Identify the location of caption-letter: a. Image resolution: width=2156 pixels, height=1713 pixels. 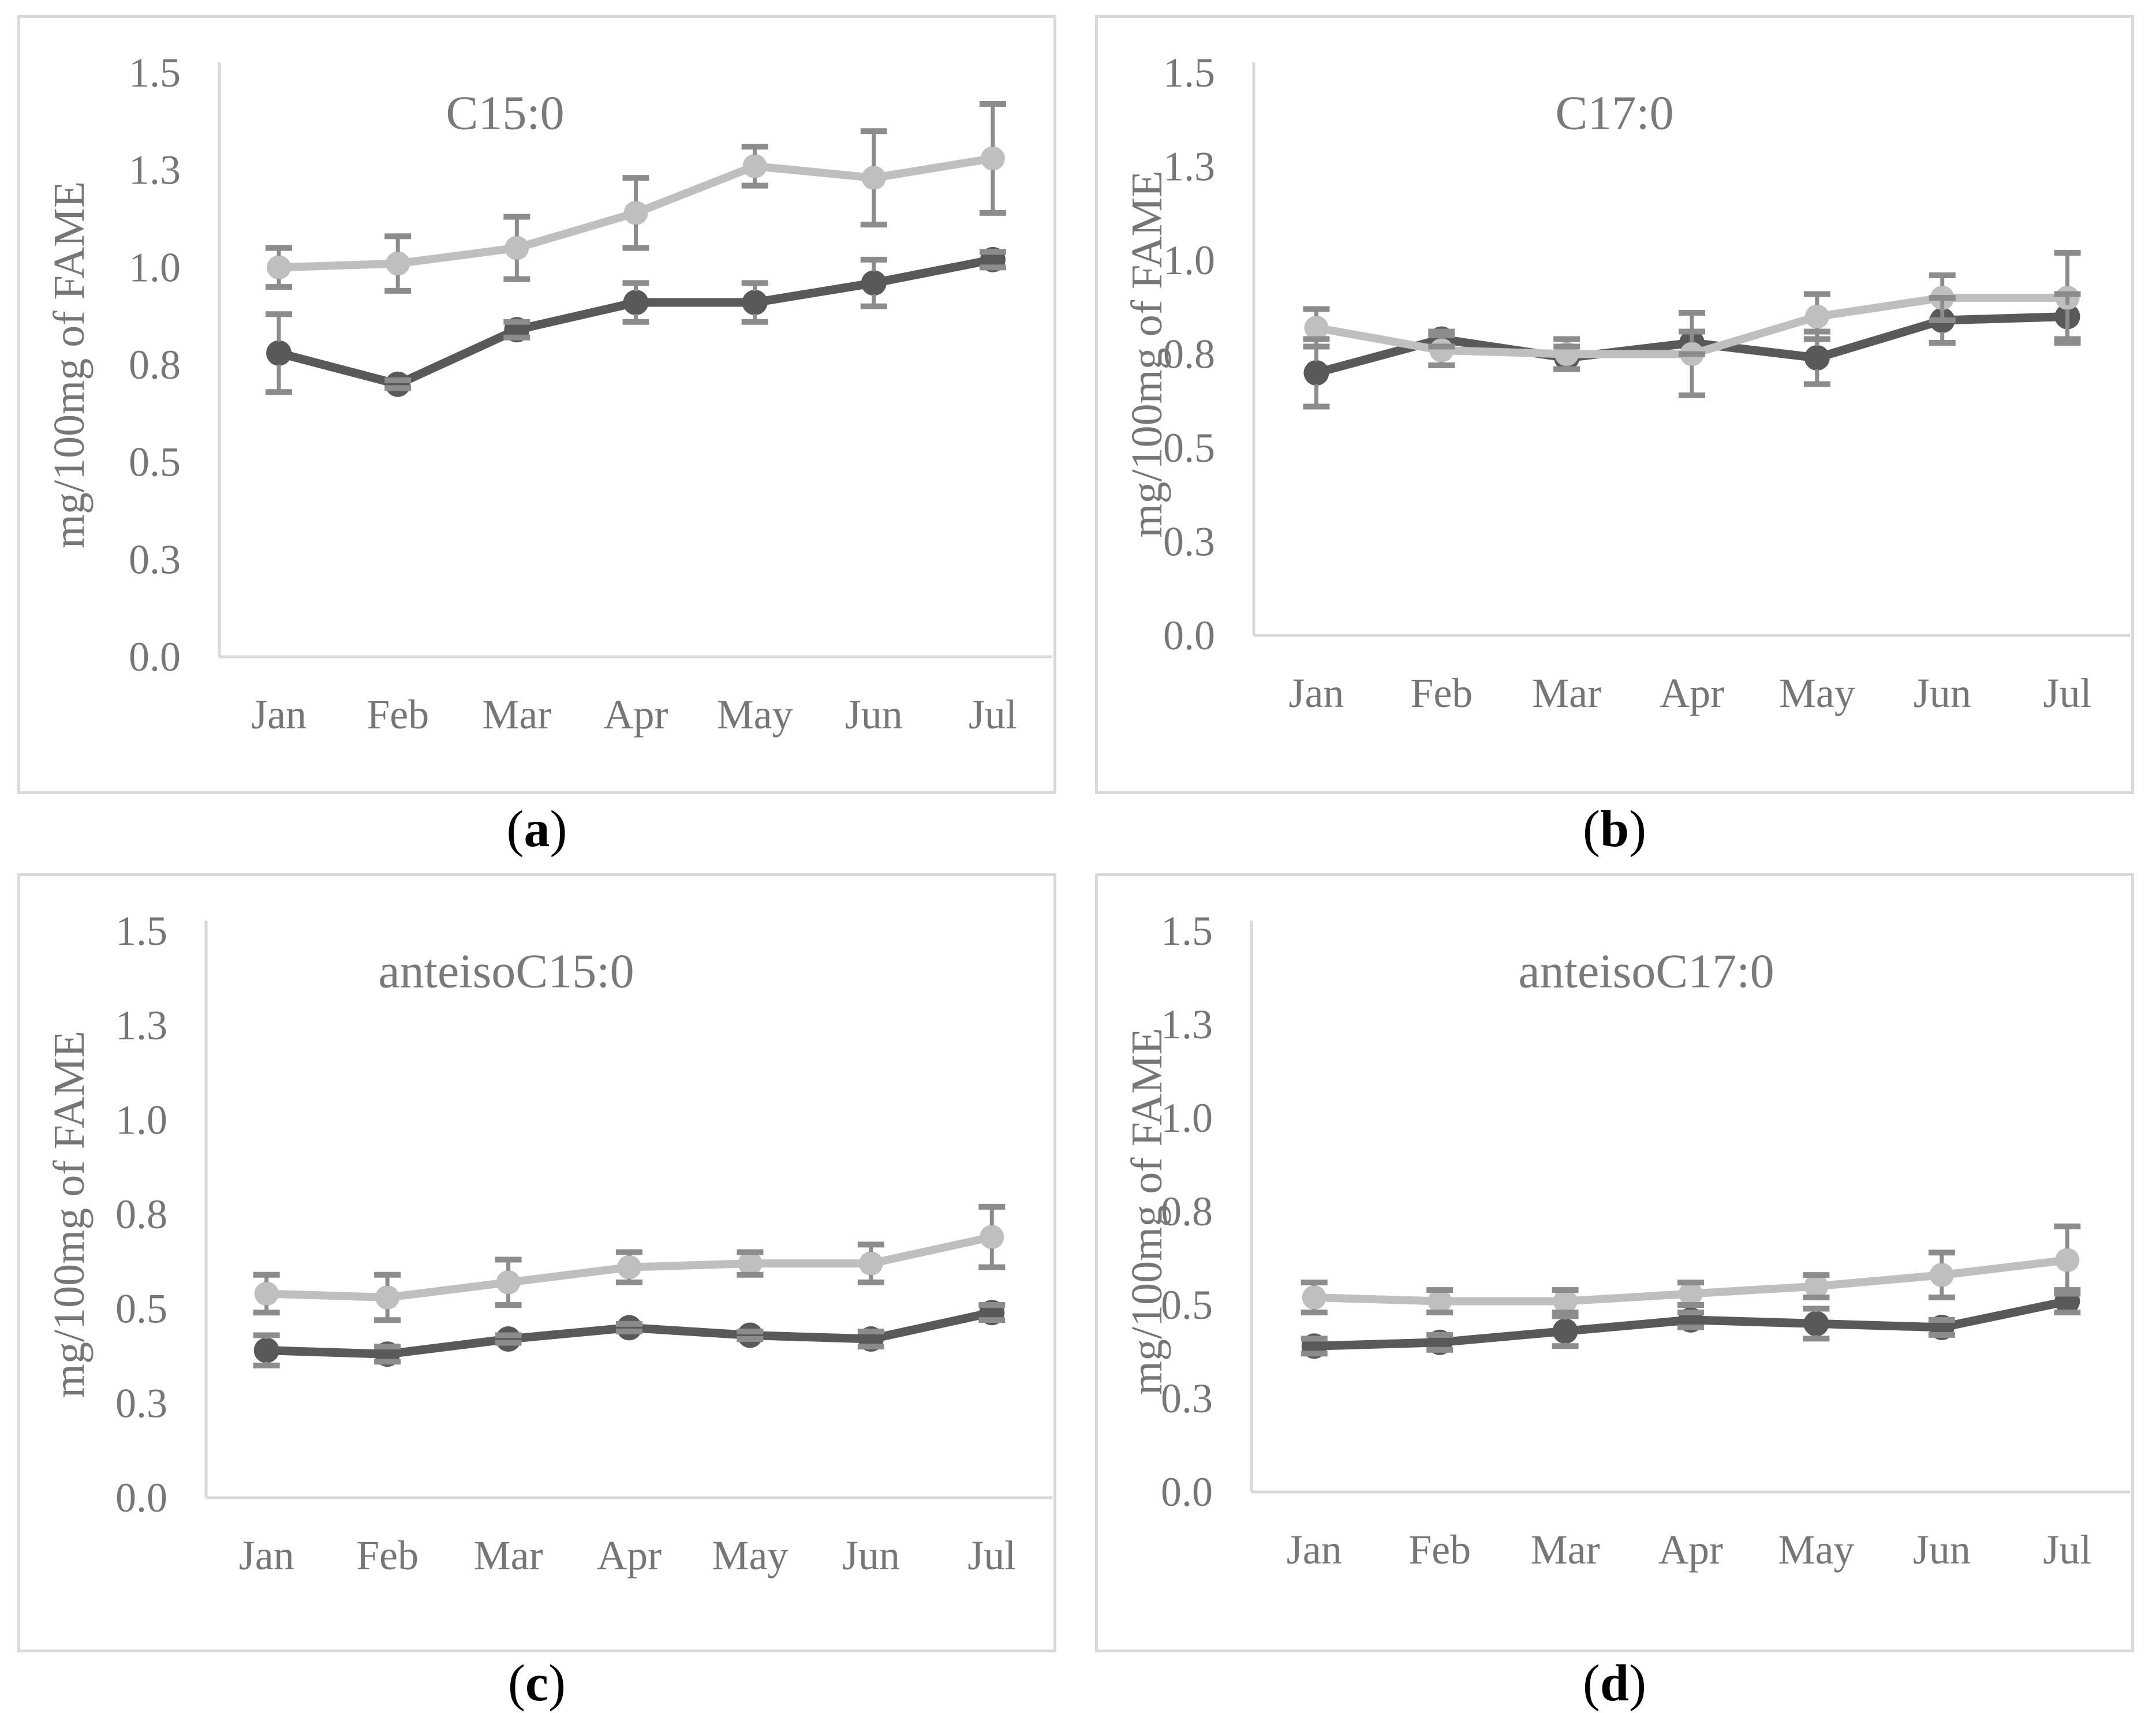
(537, 829).